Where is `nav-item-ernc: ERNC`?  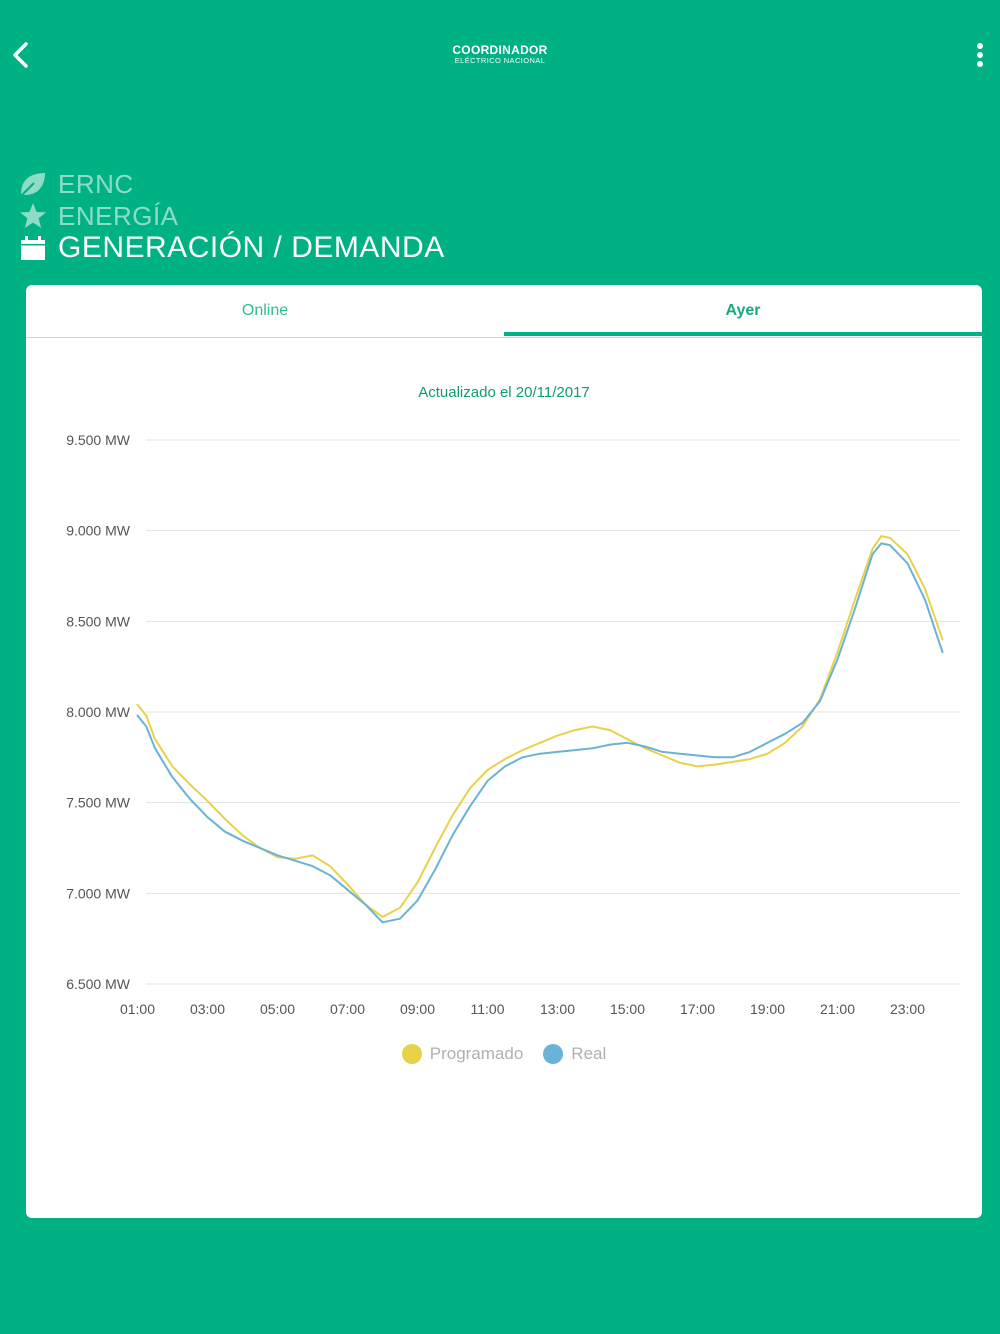 nav-item-ernc: ERNC is located at coordinates (231, 184).